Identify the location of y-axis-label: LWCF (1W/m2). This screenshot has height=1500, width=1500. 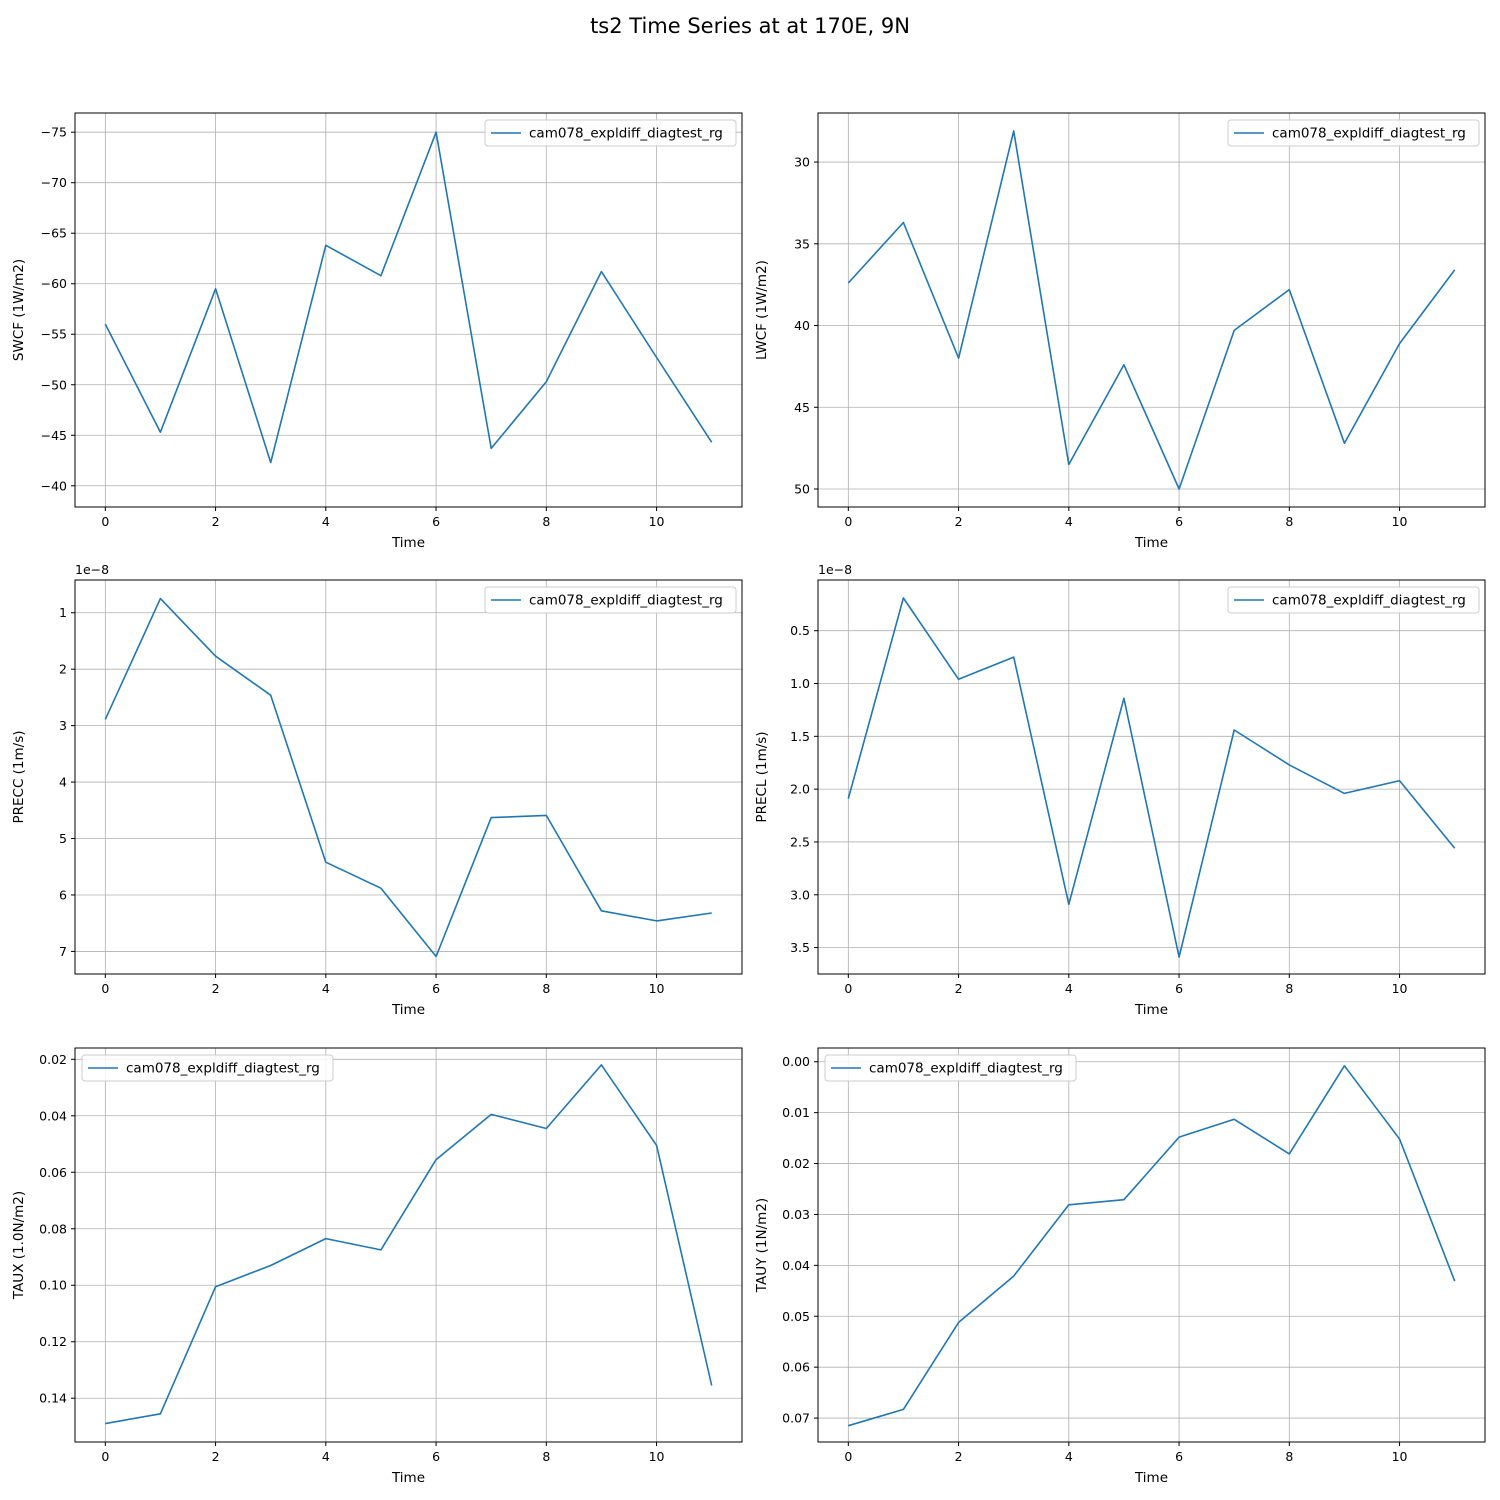
(762, 310).